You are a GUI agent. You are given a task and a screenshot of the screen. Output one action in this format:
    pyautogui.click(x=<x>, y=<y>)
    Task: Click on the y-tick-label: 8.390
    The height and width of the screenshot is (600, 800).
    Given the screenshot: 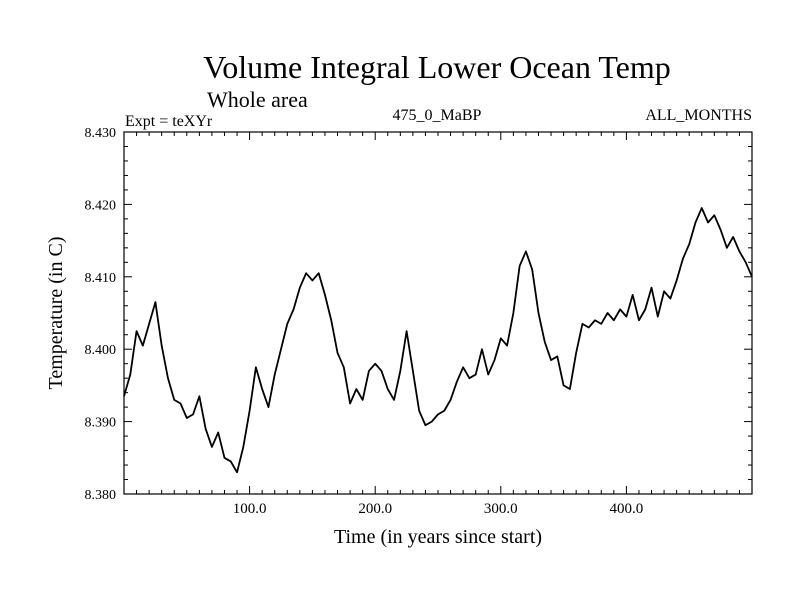 What is the action you would take?
    pyautogui.click(x=101, y=423)
    